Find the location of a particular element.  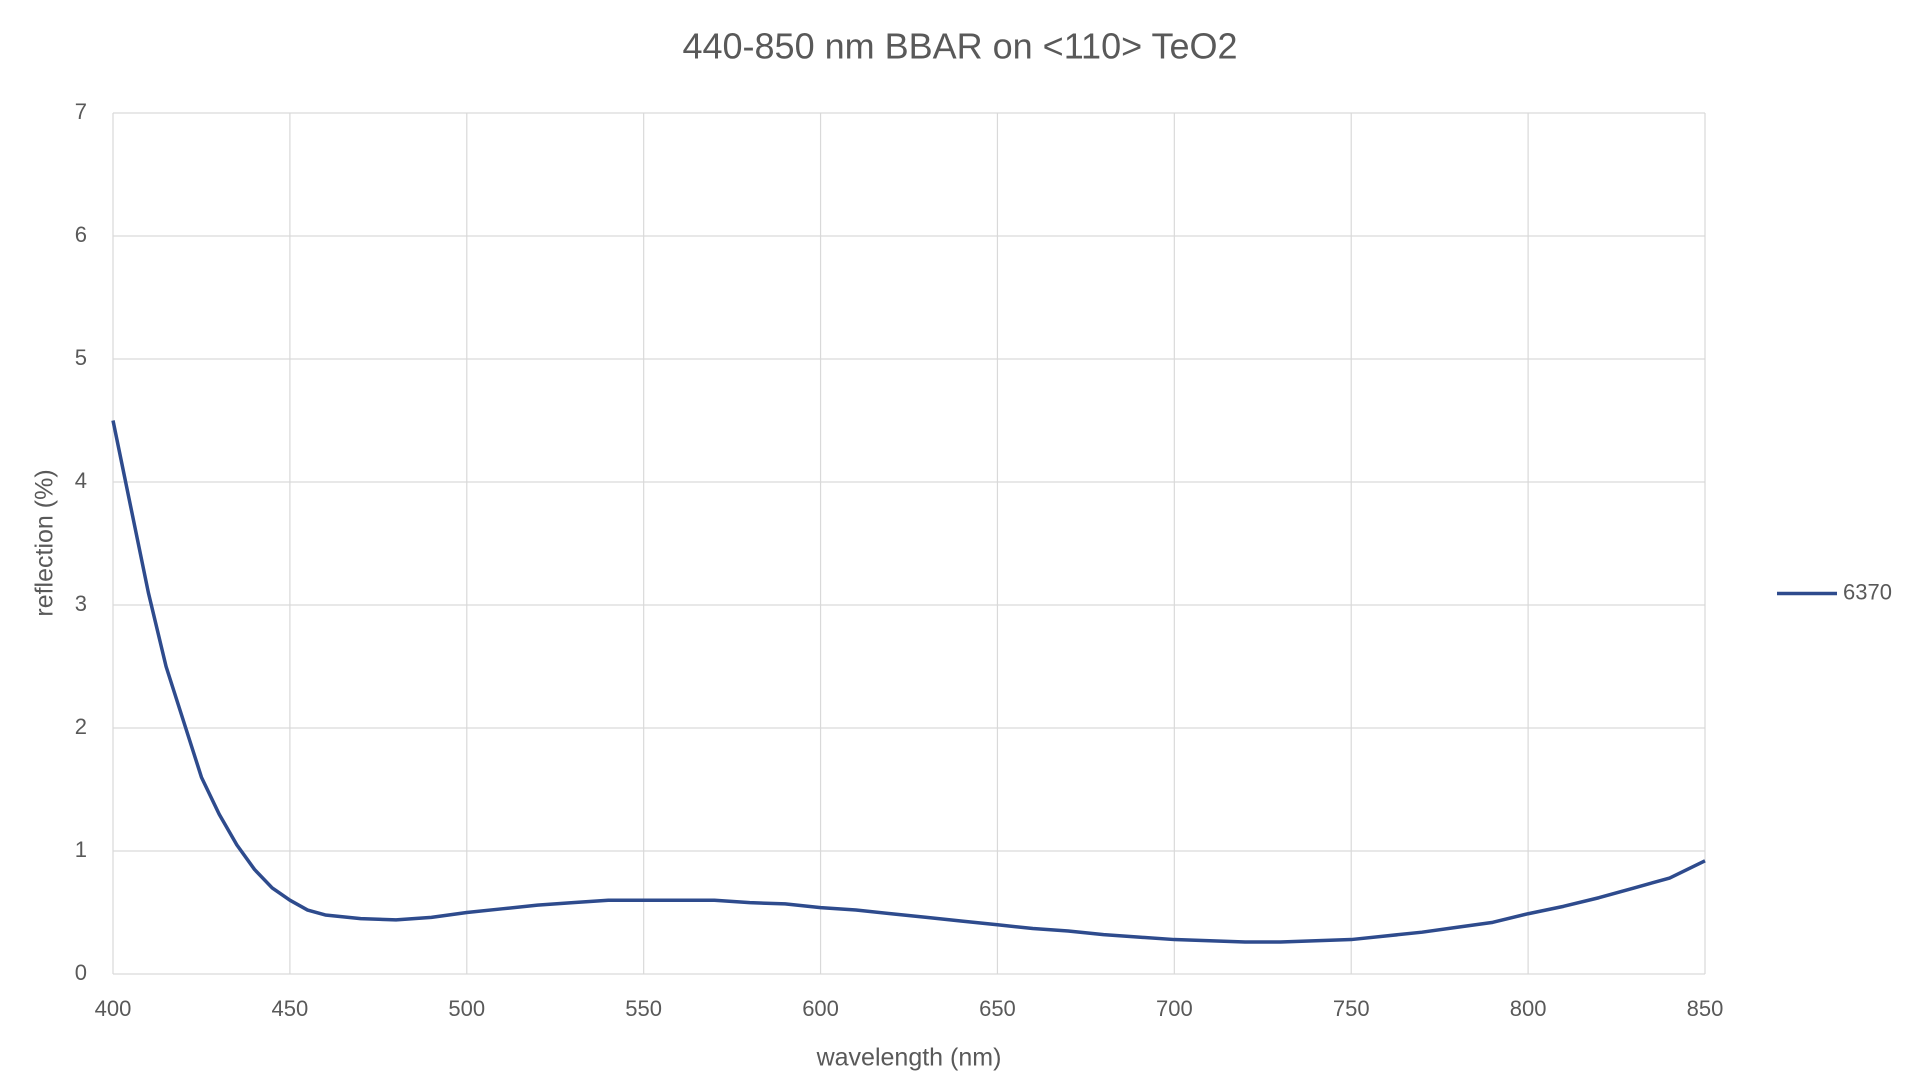

x-tick-label: 800 is located at coordinates (1528, 1008).